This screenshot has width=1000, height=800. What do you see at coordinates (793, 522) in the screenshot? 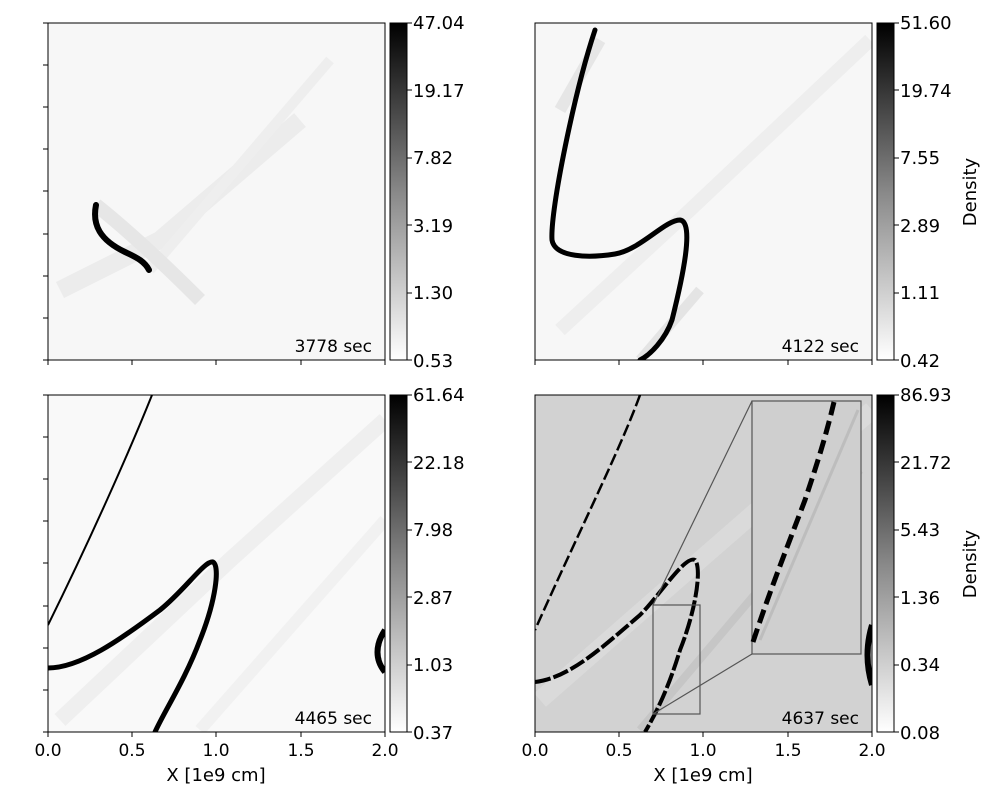
I see `inset-ribbon` at bounding box center [793, 522].